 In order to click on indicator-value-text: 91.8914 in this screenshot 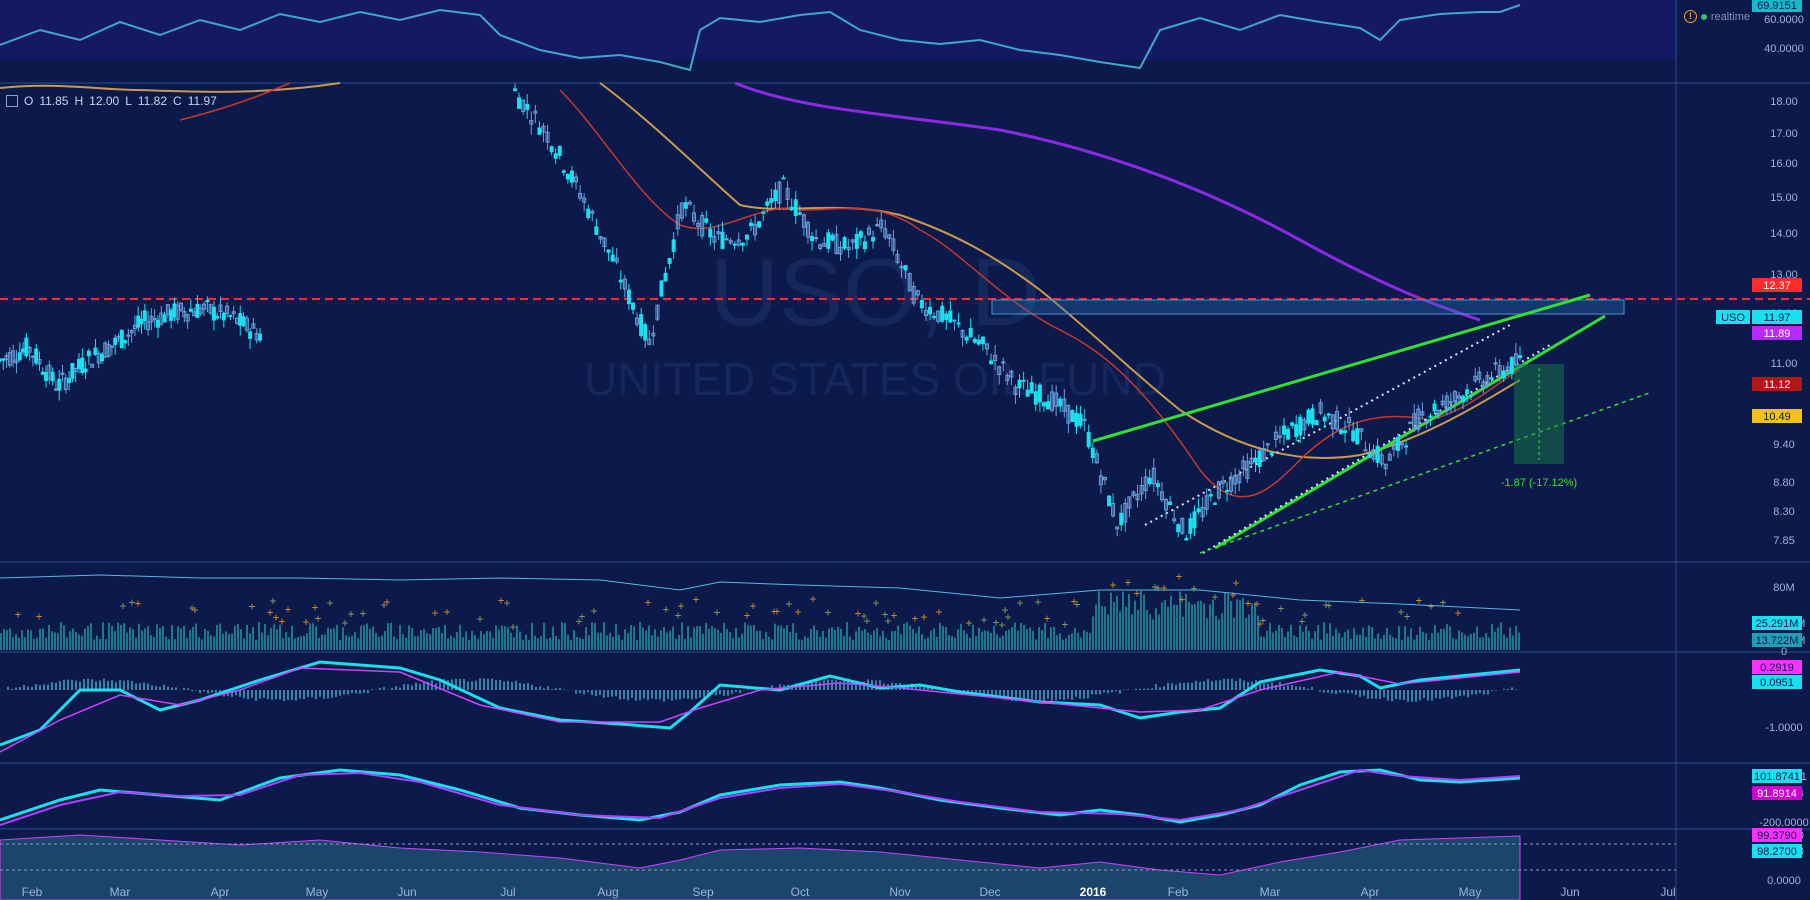, I will do `click(1777, 794)`.